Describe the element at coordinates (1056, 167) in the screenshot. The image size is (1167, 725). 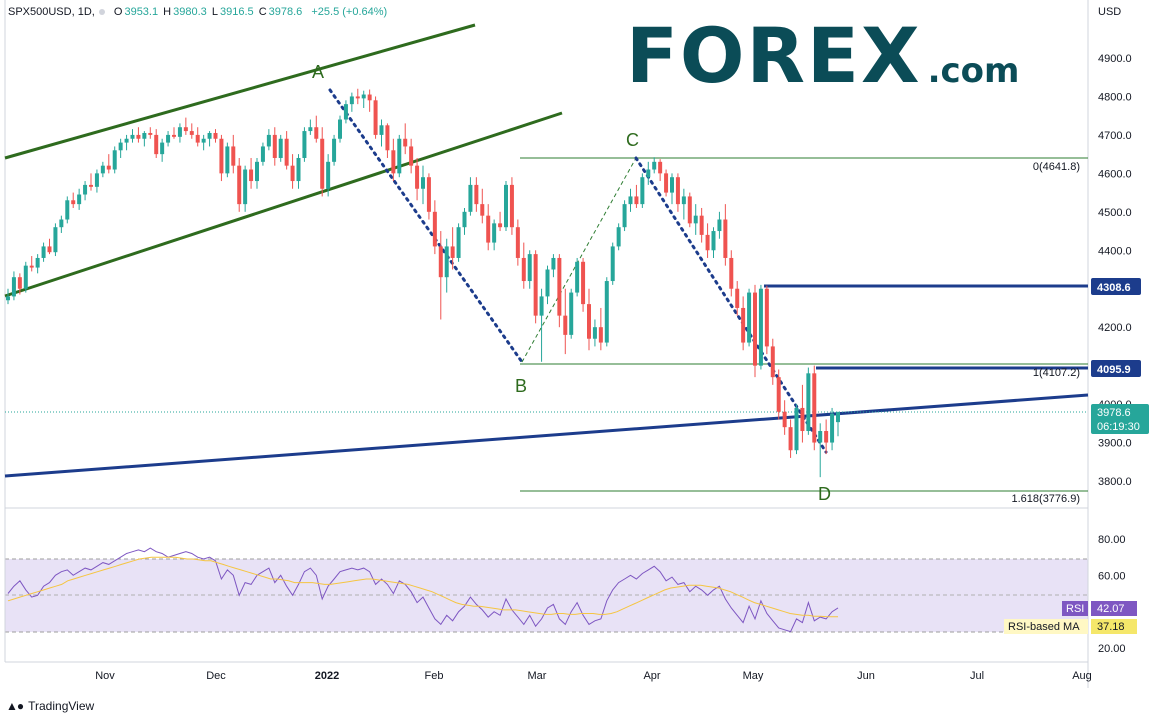
I see `fib-0-label: 0(4641.8)` at that location.